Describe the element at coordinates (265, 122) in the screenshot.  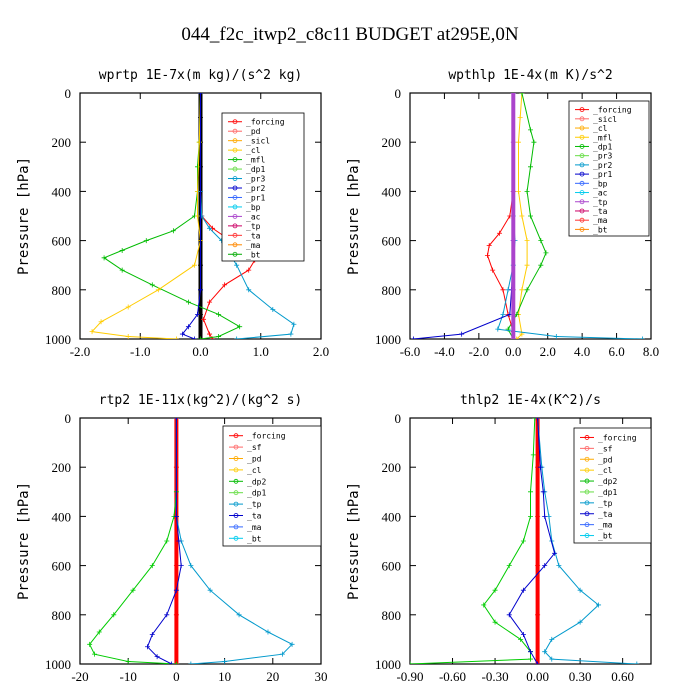
I see `legend-entry: _forcing` at that location.